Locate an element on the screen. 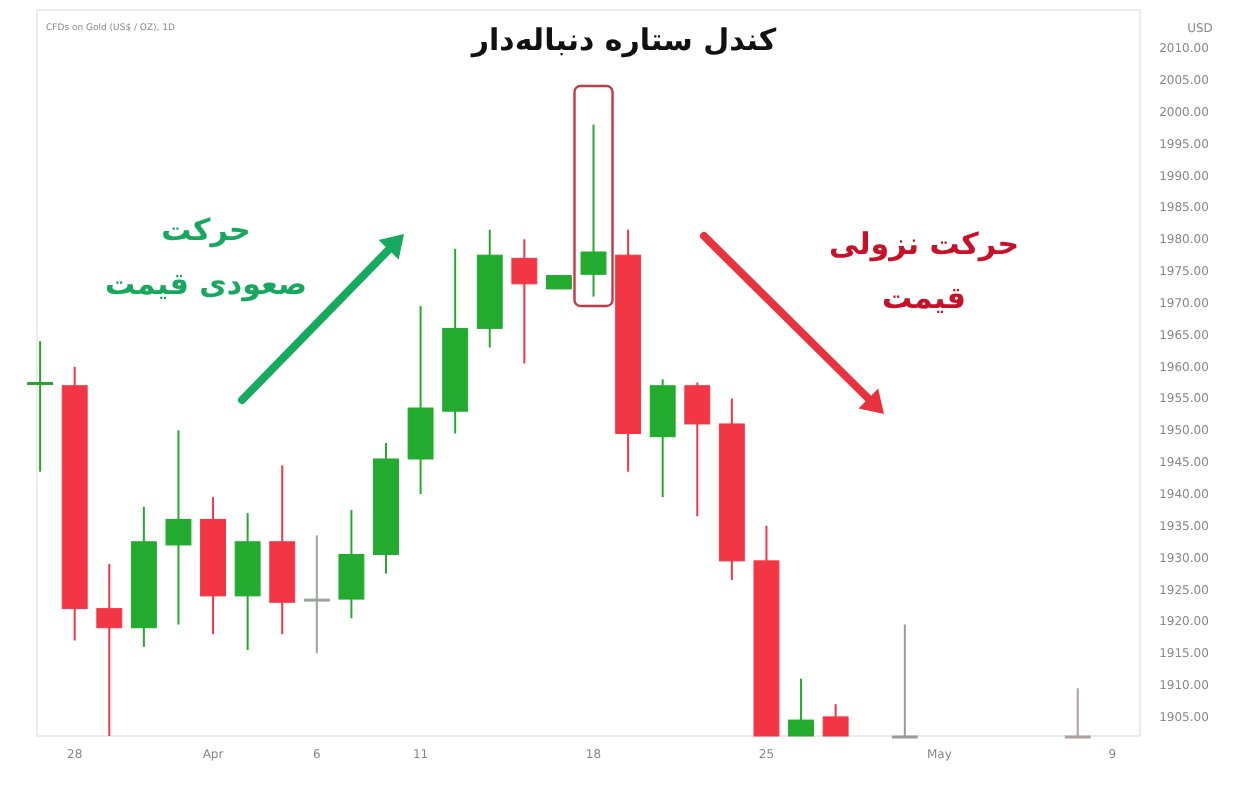 The height and width of the screenshot is (808, 1248). annotation: صعودی قیمت is located at coordinates (206, 284).